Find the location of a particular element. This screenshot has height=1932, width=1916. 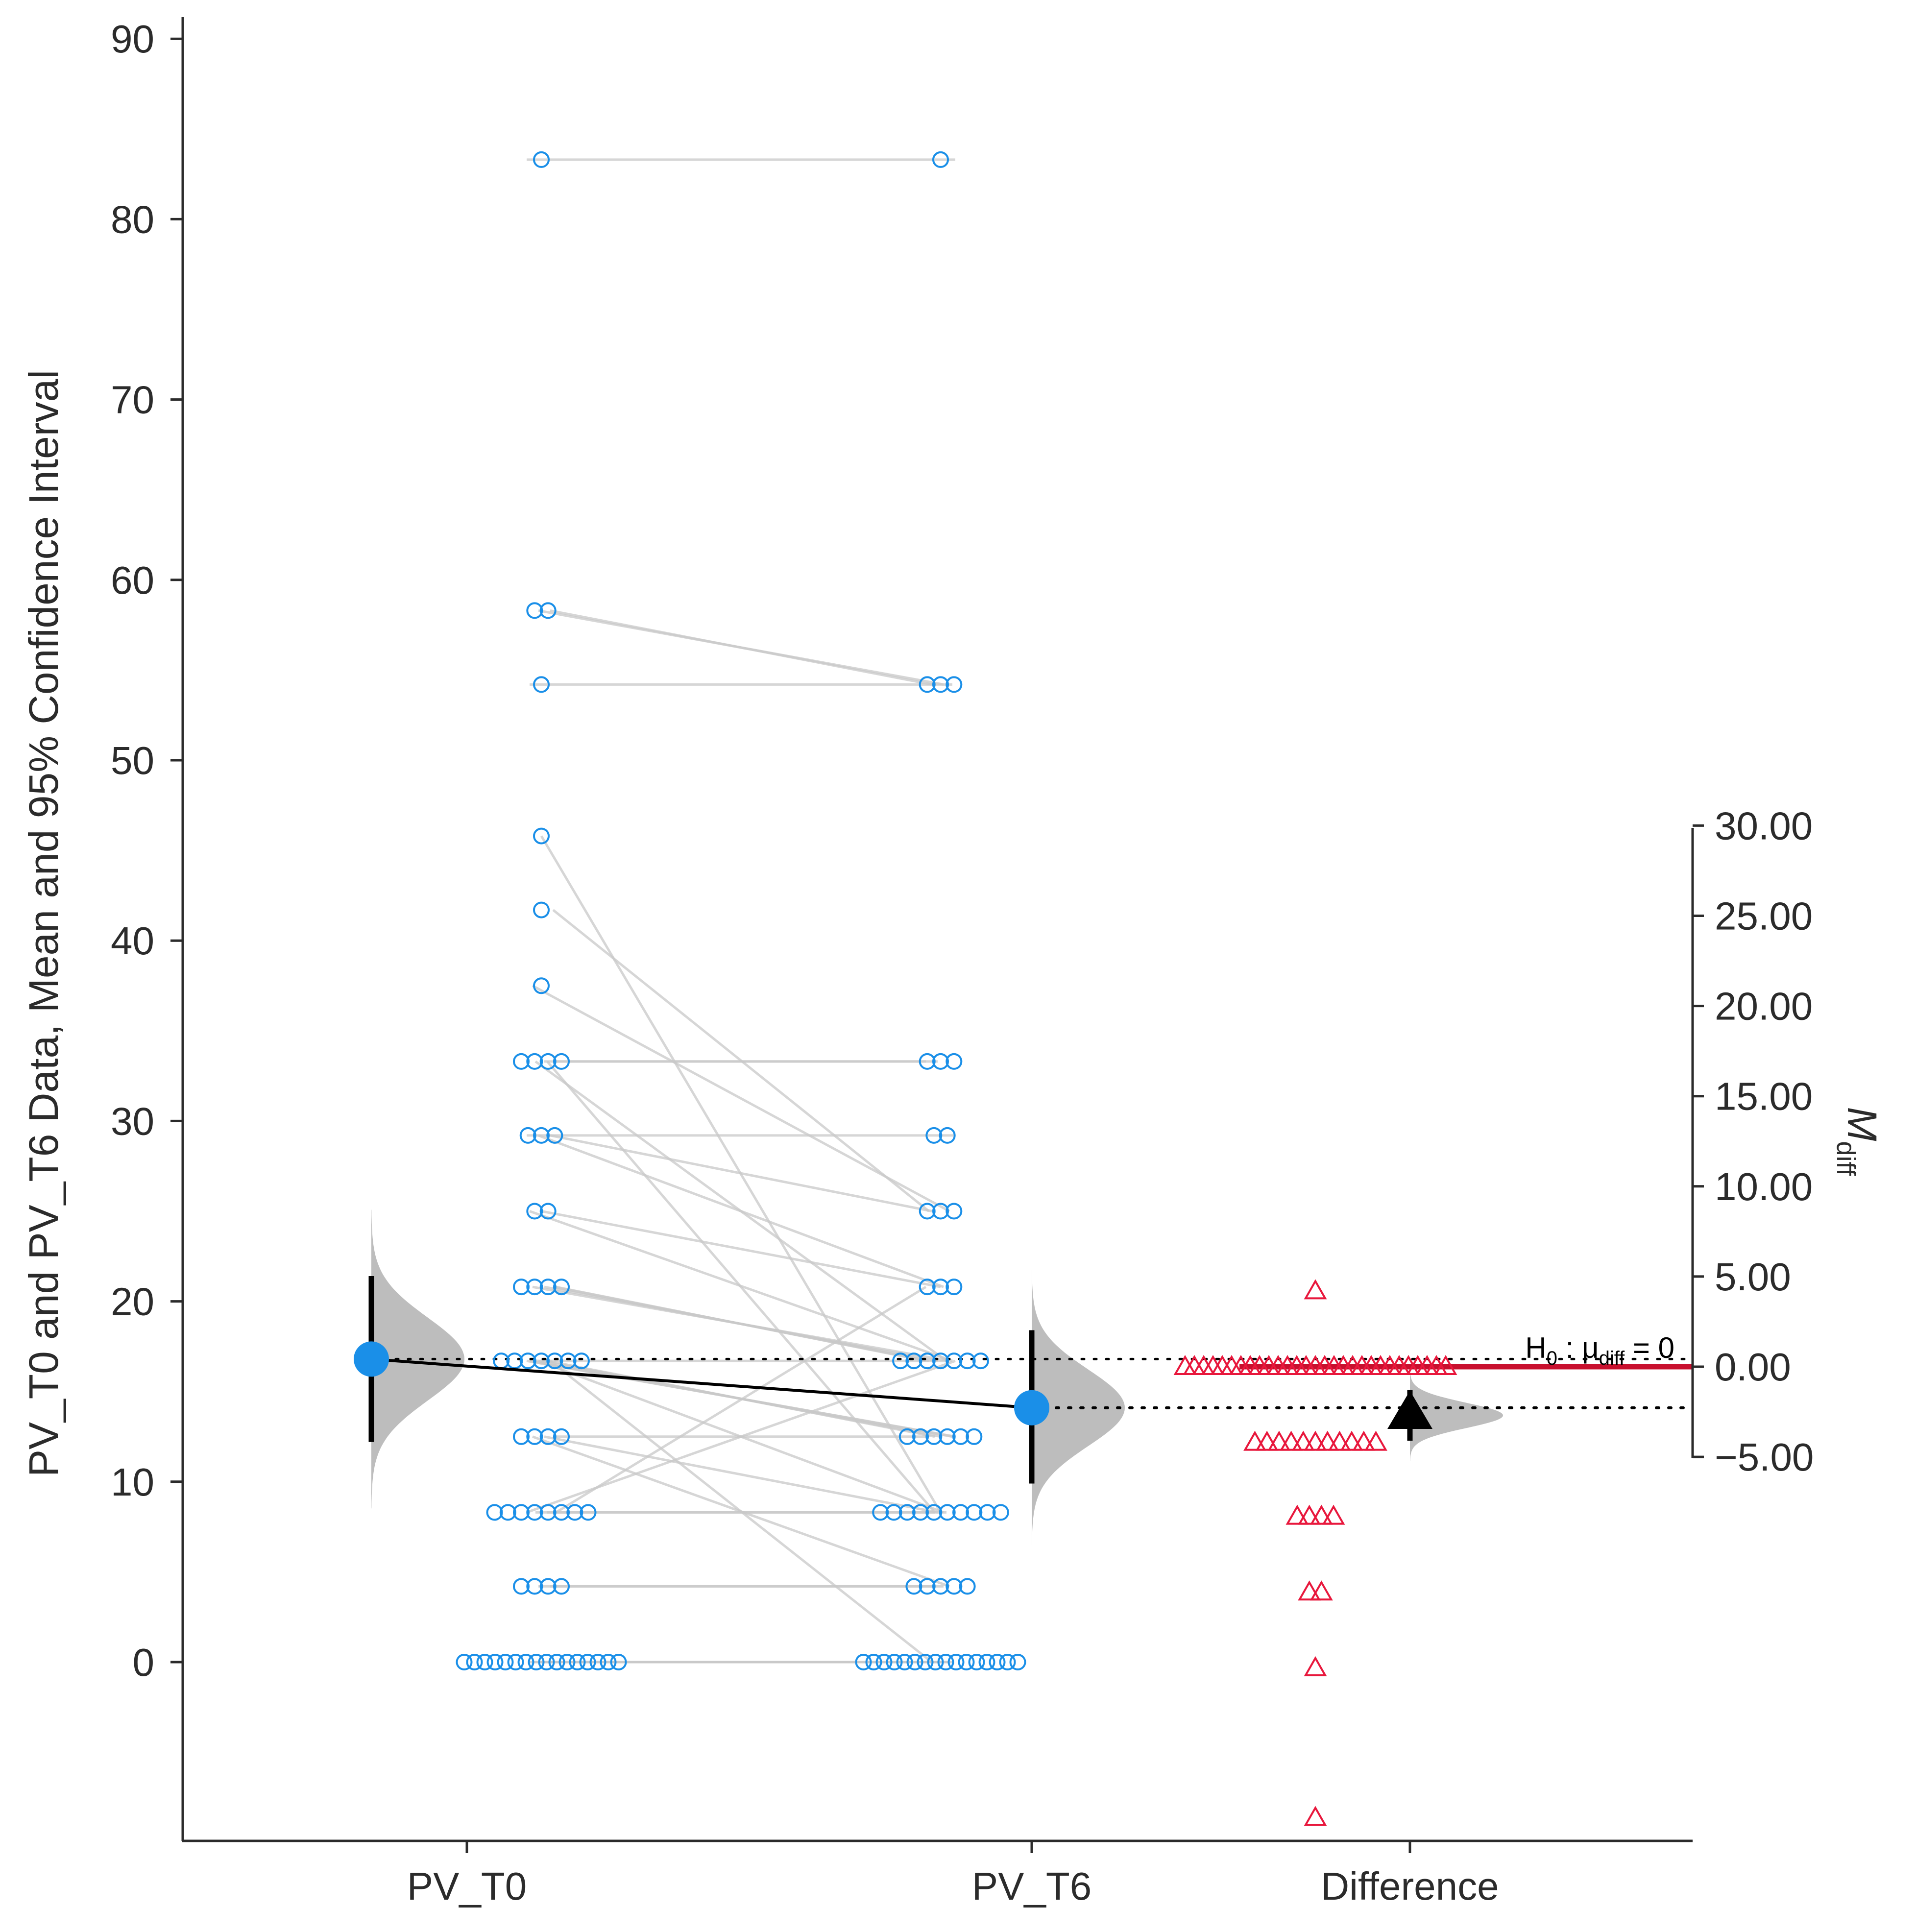

bottom-axis-ticks: PV_T0 PV_T6 Difference is located at coordinates (953, 1874).